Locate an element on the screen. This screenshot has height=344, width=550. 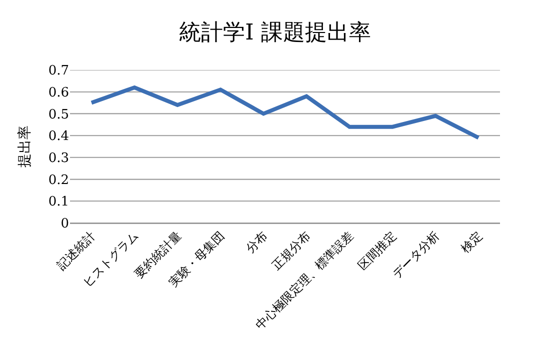
y-axis-title: 提出率 is located at coordinates (24, 147).